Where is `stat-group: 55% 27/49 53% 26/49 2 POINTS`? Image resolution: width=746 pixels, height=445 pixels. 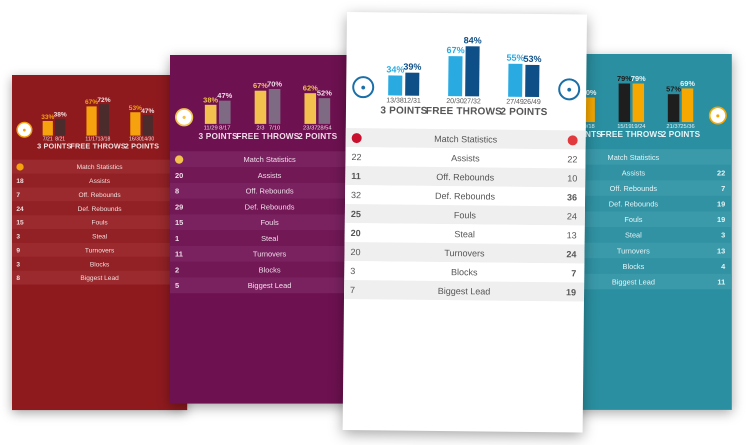
stat-group: 55% 27/49 53% 26/49 2 POINTS is located at coordinates (524, 72).